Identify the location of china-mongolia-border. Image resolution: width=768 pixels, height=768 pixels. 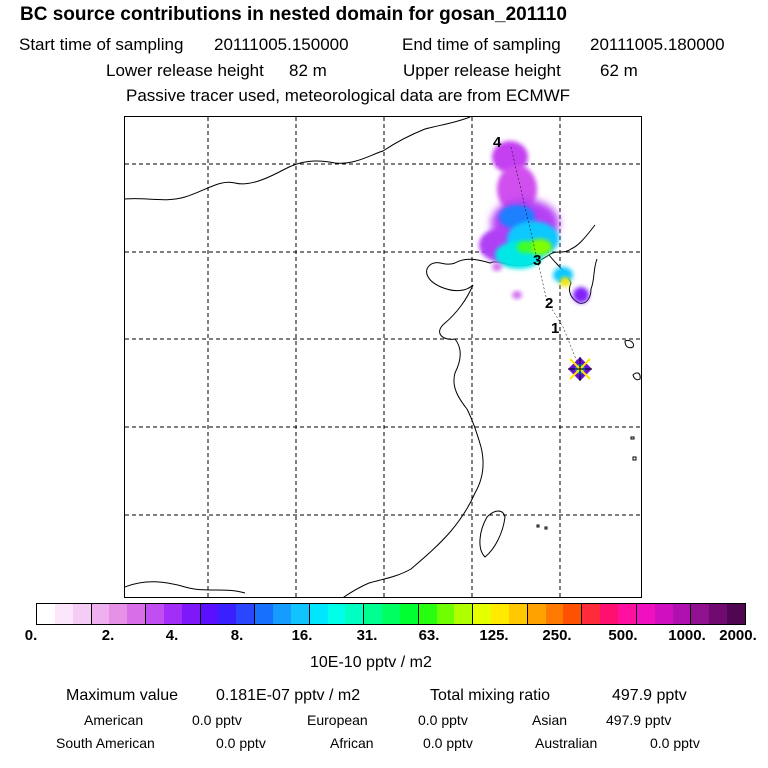
(298, 159).